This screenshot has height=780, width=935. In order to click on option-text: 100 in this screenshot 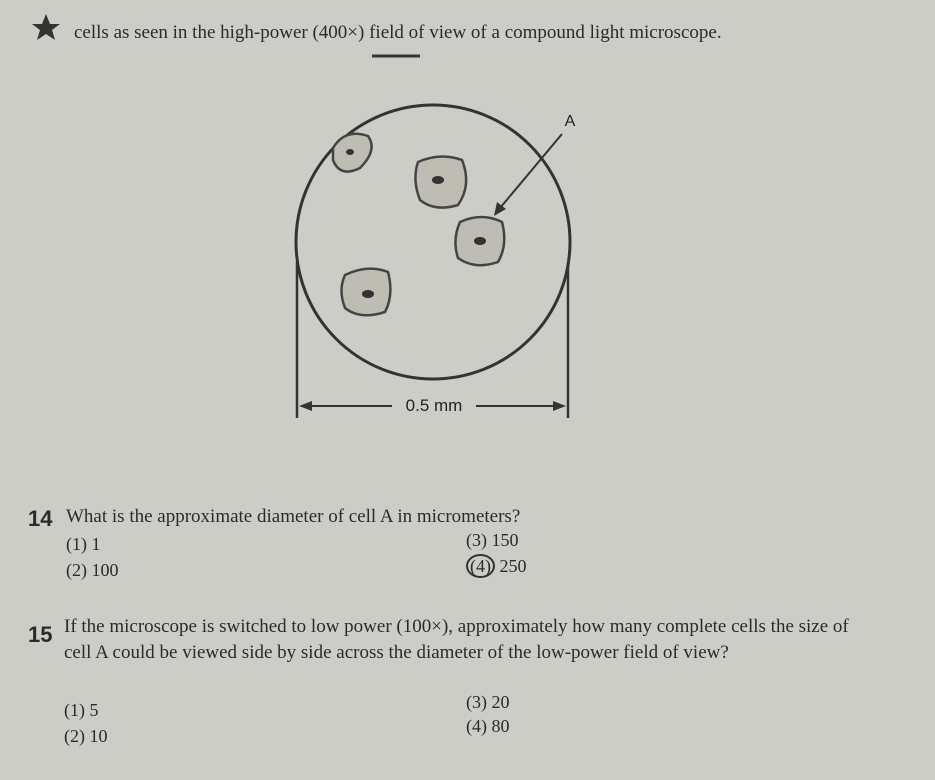, I will do `click(105, 570)`.